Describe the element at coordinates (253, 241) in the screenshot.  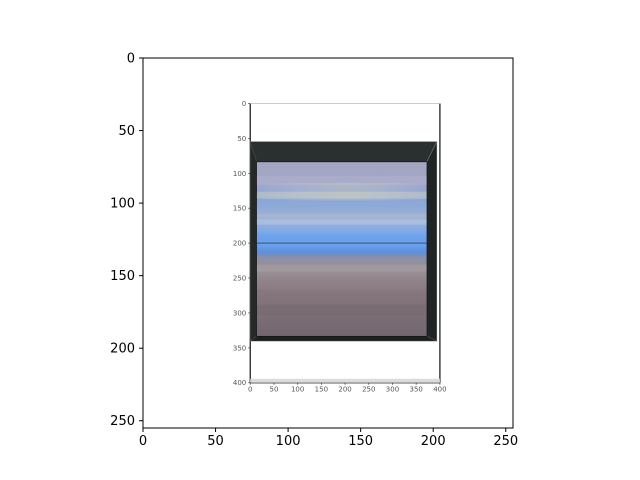
I see `frame-bevel-left` at that location.